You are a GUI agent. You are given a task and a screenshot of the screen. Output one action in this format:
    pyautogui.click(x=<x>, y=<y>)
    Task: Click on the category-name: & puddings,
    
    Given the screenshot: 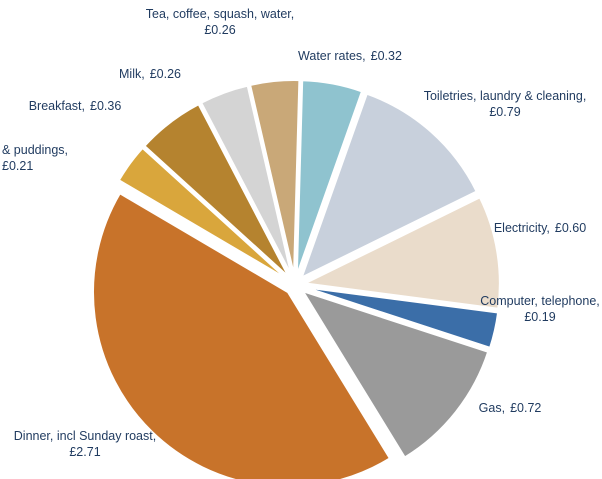 What is the action you would take?
    pyautogui.click(x=35, y=150)
    